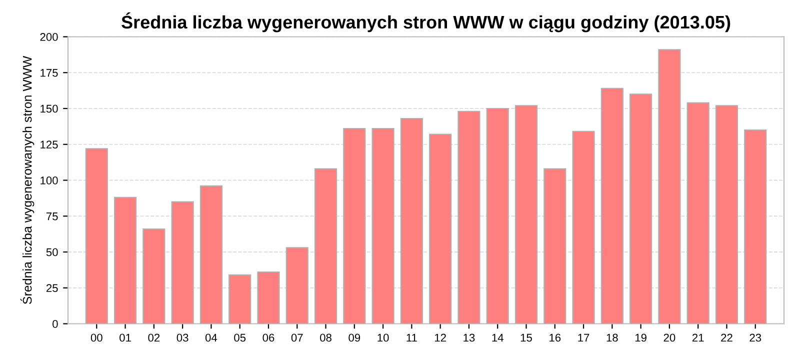 This screenshot has width=800, height=350. What do you see at coordinates (240, 338) in the screenshot?
I see `x-tick-label: 05` at bounding box center [240, 338].